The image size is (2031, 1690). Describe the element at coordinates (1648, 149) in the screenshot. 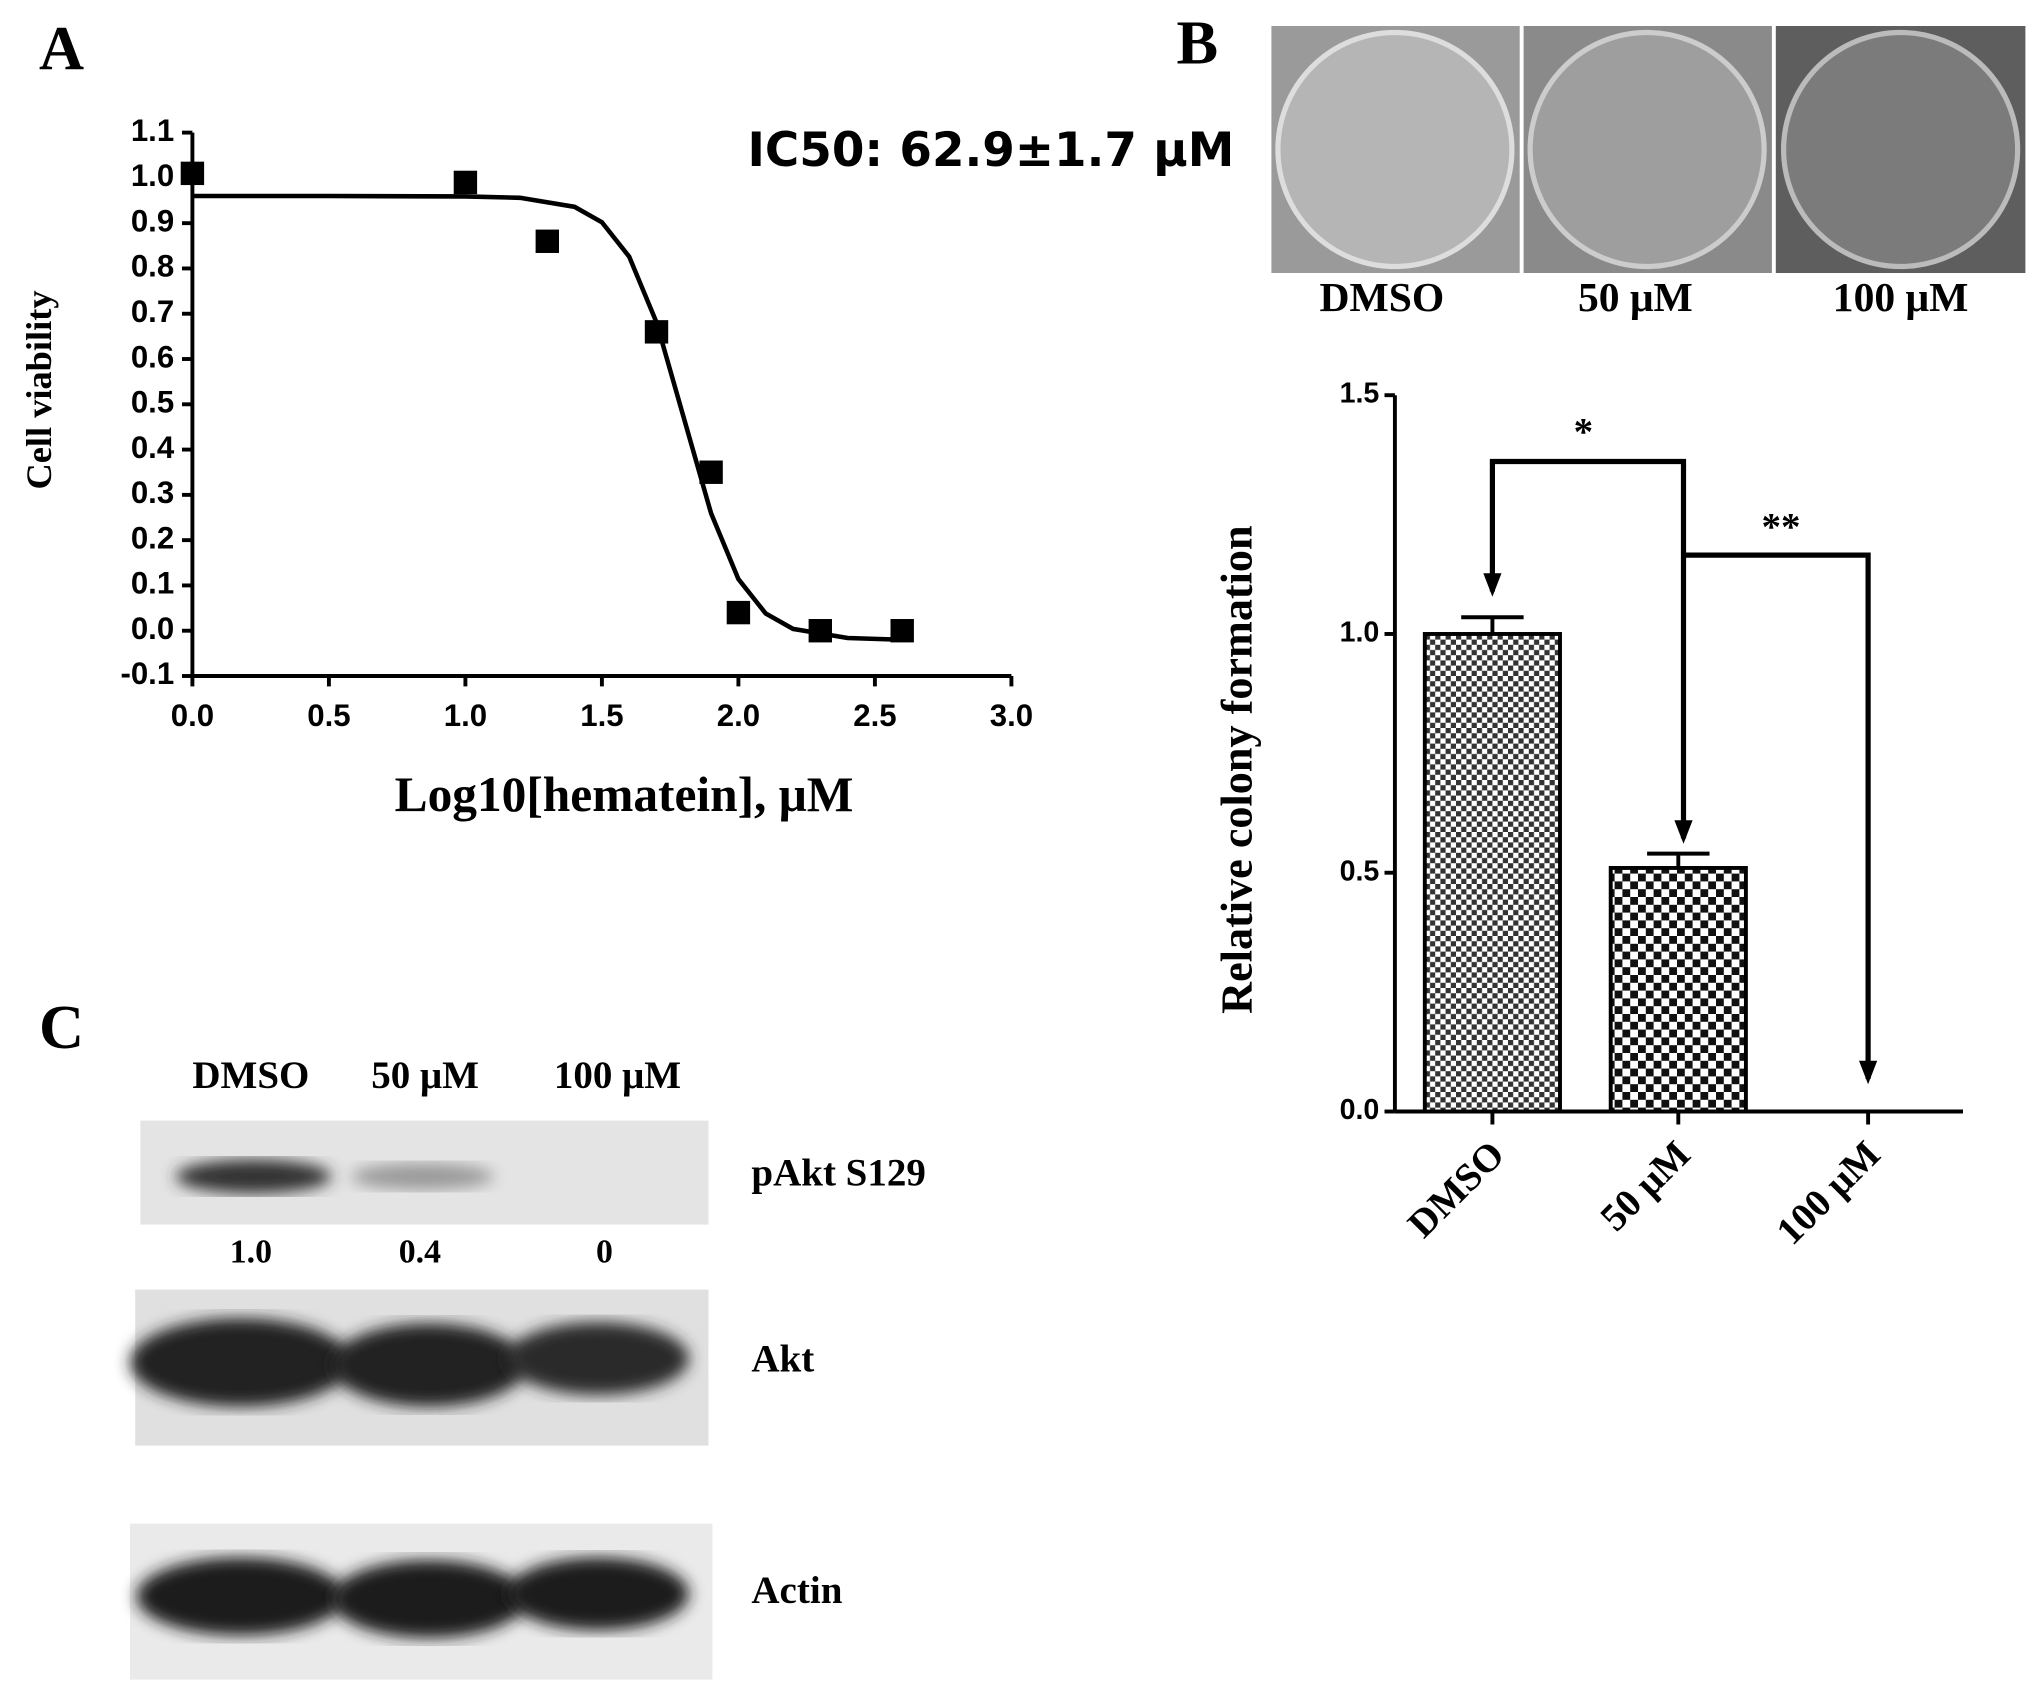

I see `plate-images` at that location.